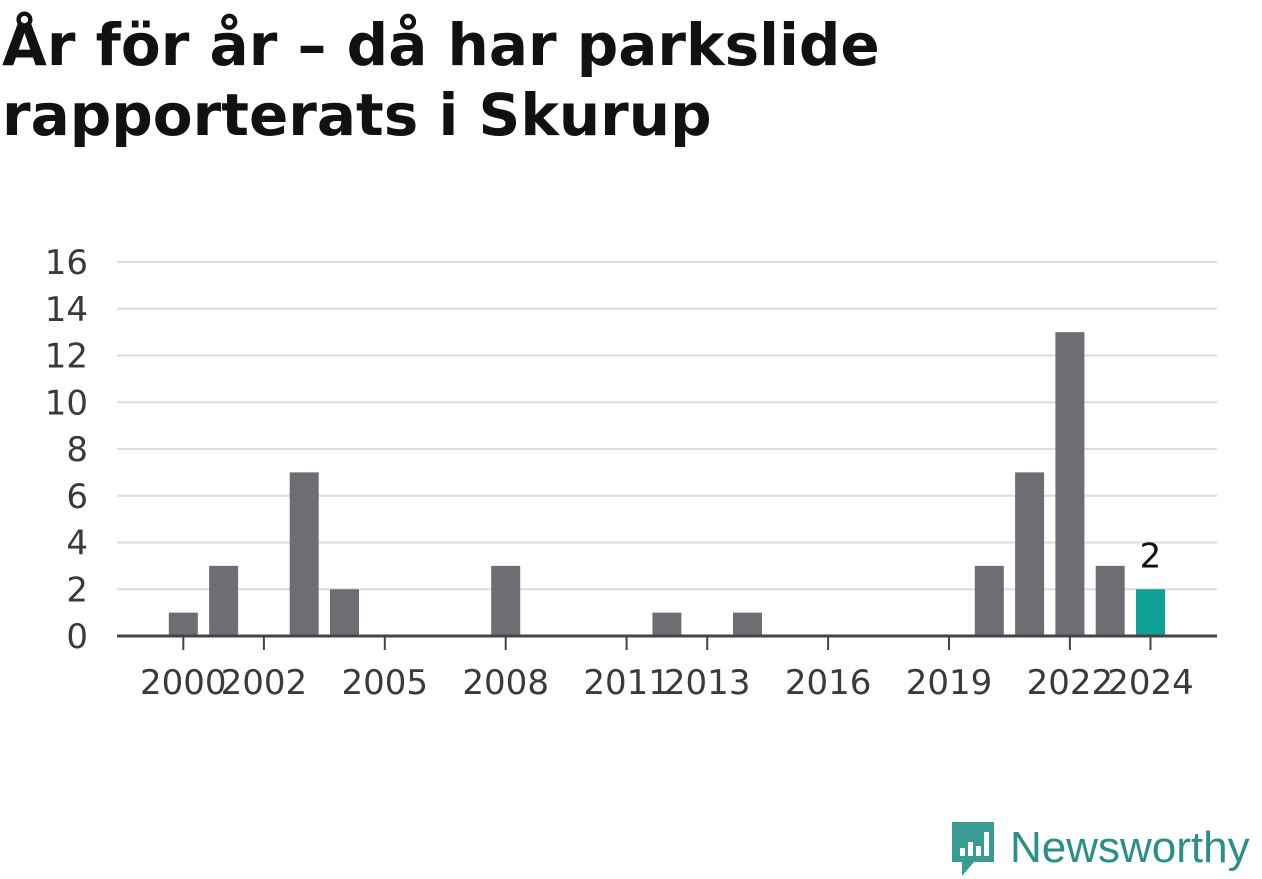 This screenshot has width=1262, height=879. What do you see at coordinates (973, 849) in the screenshot?
I see `newsworthy-chart-bubble-icon` at bounding box center [973, 849].